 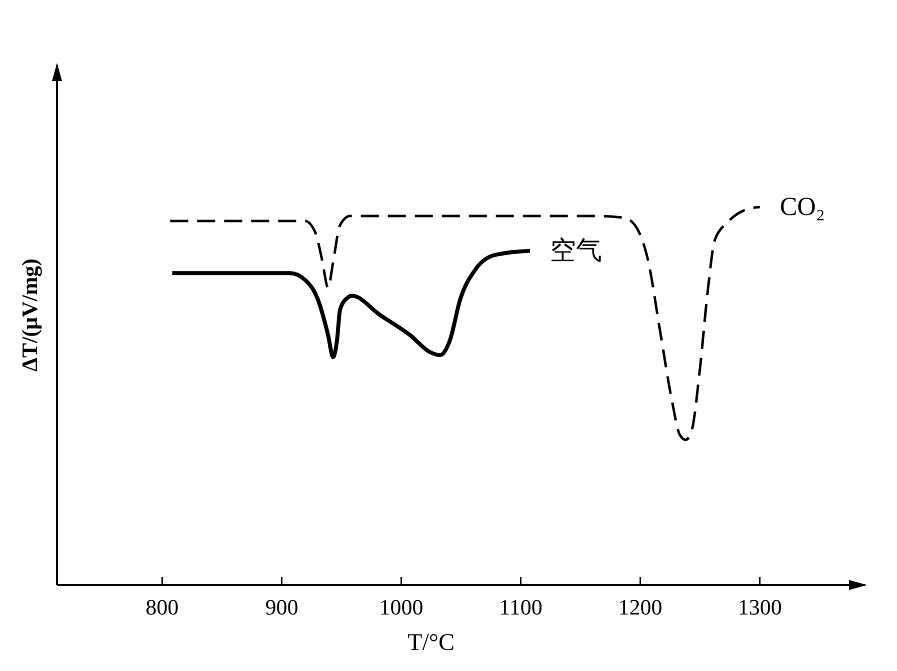 I want to click on series-label: 空气, so click(x=576, y=250).